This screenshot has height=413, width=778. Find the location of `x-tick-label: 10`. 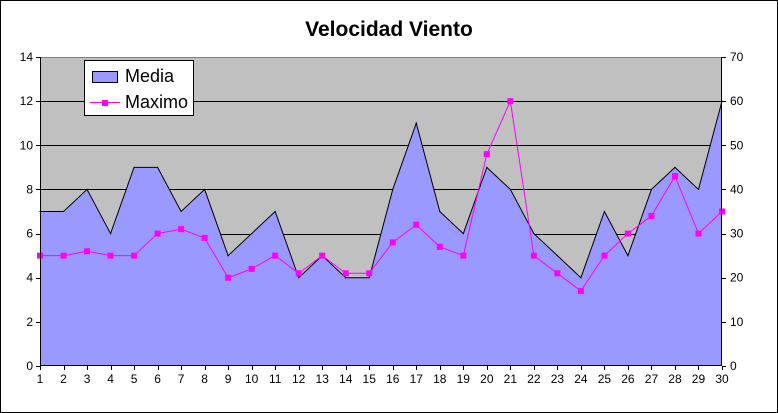

x-tick-label: 10 is located at coordinates (252, 379).